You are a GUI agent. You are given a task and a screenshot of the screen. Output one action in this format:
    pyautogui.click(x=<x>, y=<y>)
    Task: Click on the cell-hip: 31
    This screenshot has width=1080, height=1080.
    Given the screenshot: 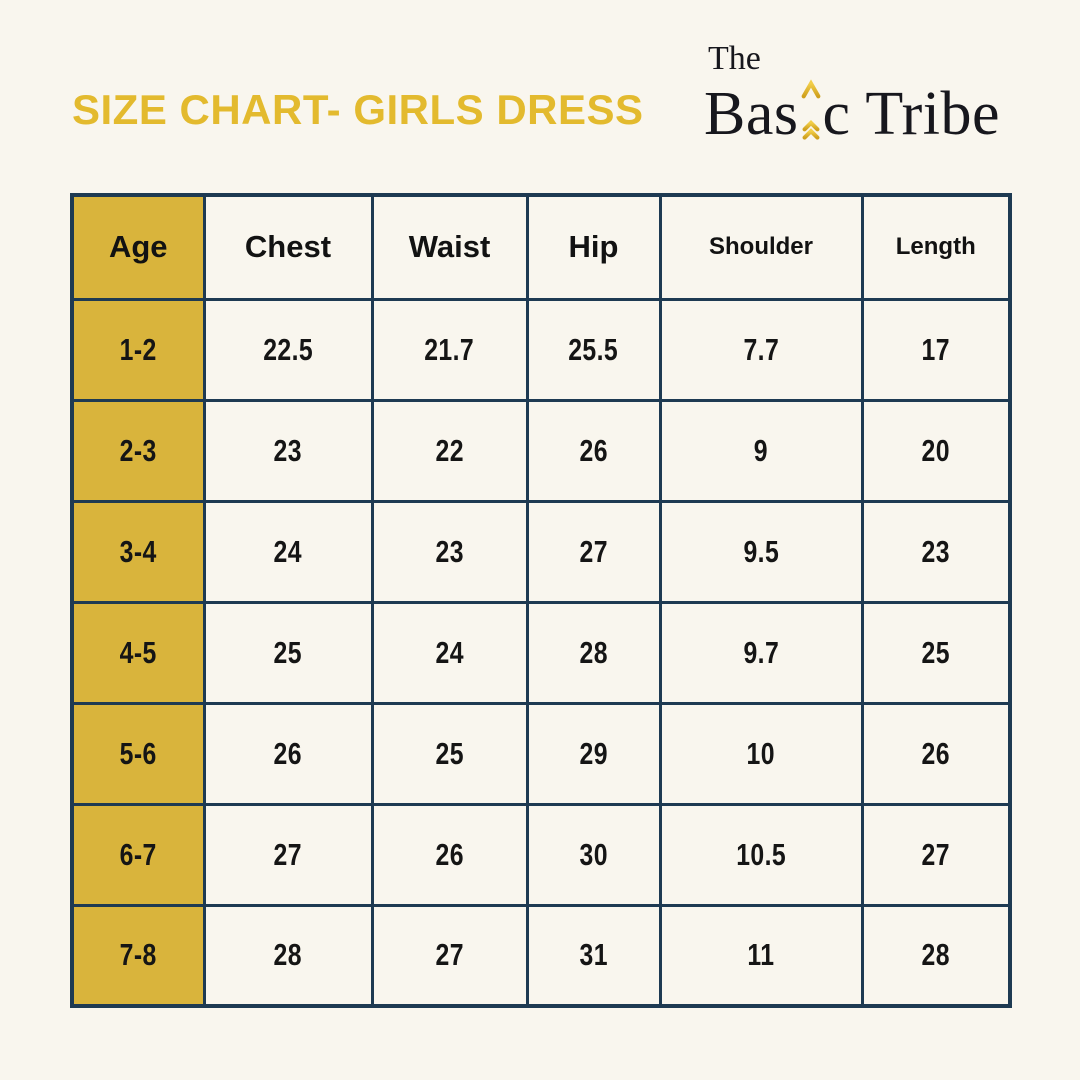 What is the action you would take?
    pyautogui.click(x=593, y=955)
    